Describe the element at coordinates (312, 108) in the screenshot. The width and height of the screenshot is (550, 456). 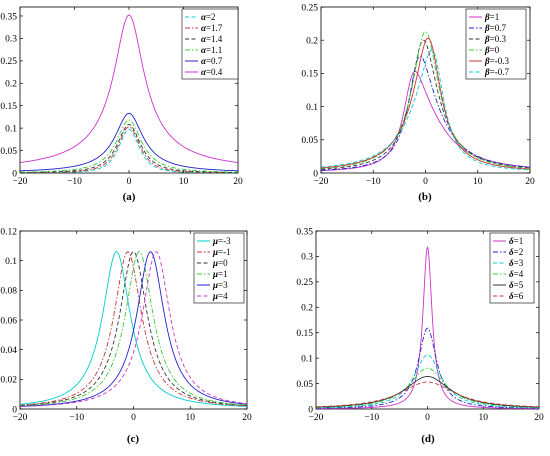
I see `y-tick-label: 0.1` at that location.